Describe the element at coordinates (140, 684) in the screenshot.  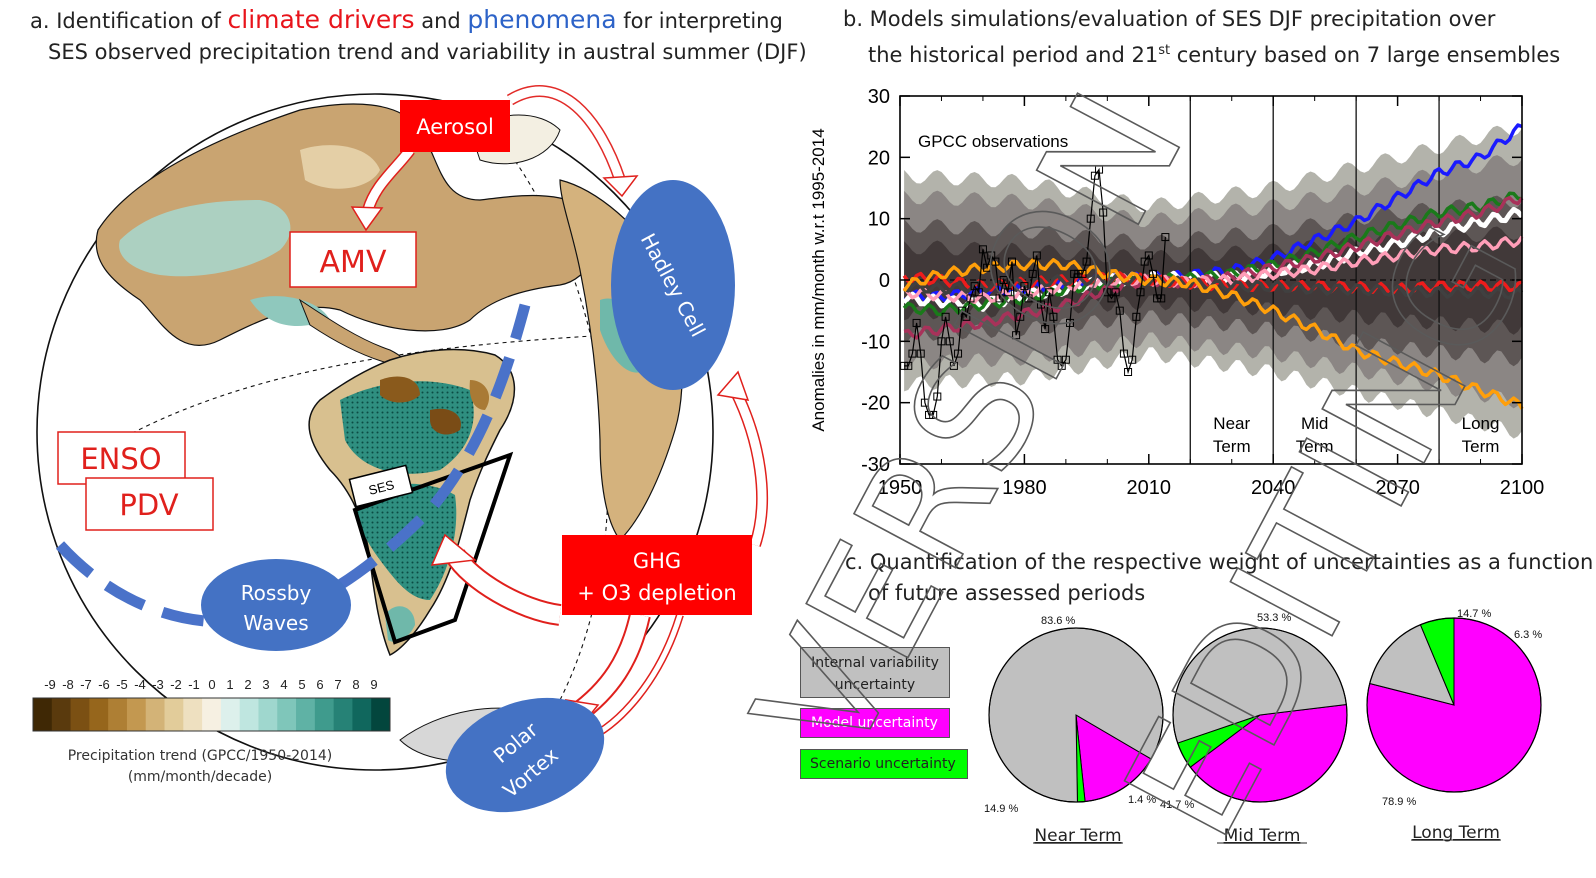
I see `colorbar-tick-label: -4` at that location.